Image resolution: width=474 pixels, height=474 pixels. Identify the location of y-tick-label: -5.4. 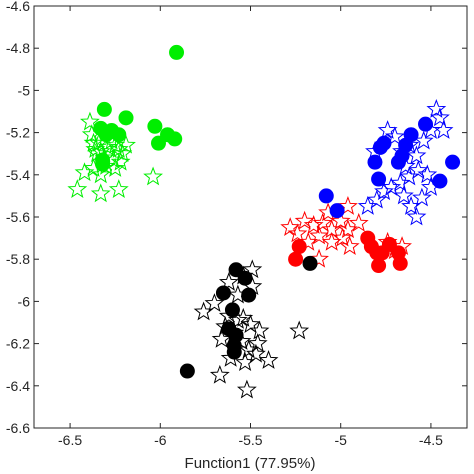
(18, 175).